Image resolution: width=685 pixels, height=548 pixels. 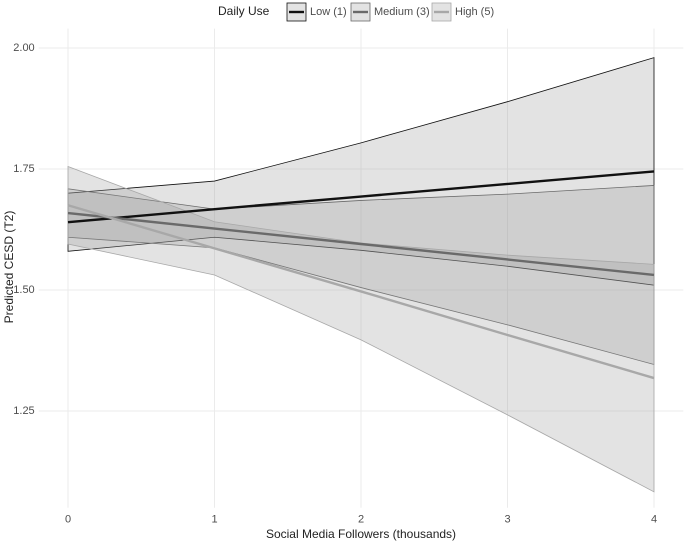 What do you see at coordinates (361, 520) in the screenshot?
I see `x-tick-label: 2` at bounding box center [361, 520].